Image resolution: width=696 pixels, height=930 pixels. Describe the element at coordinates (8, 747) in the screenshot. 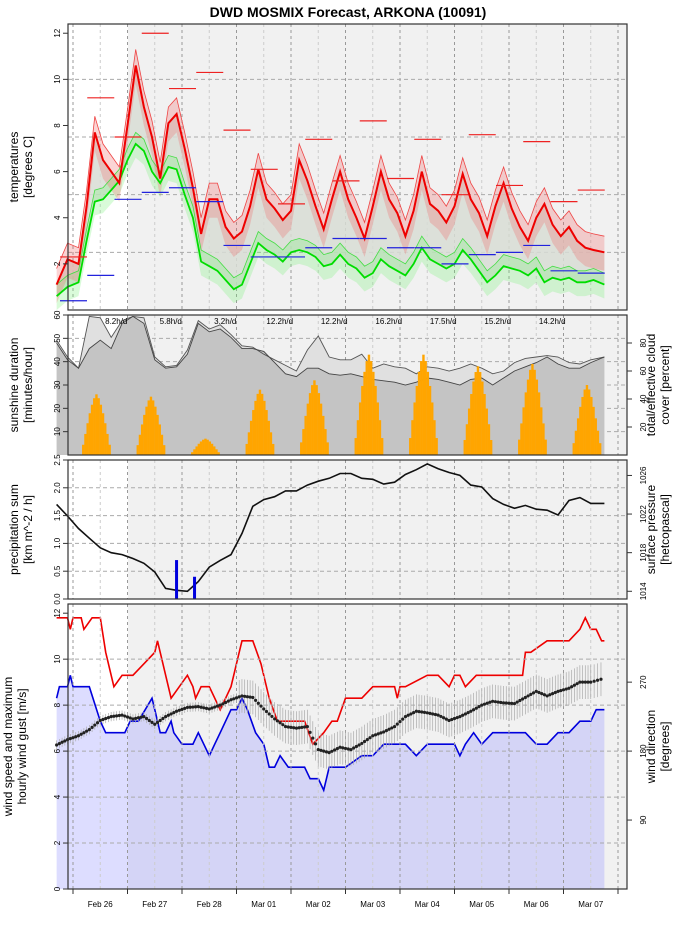

I see `wind-axis-title-line: wind speed and maximum` at that location.